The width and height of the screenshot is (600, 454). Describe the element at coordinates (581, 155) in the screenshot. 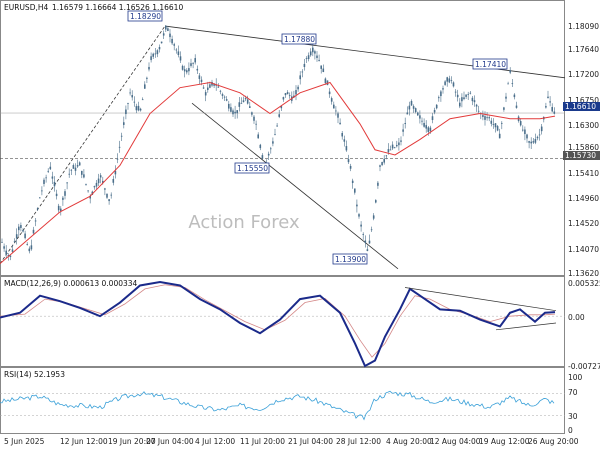

I see `support-level-tag: 1.15730` at that location.